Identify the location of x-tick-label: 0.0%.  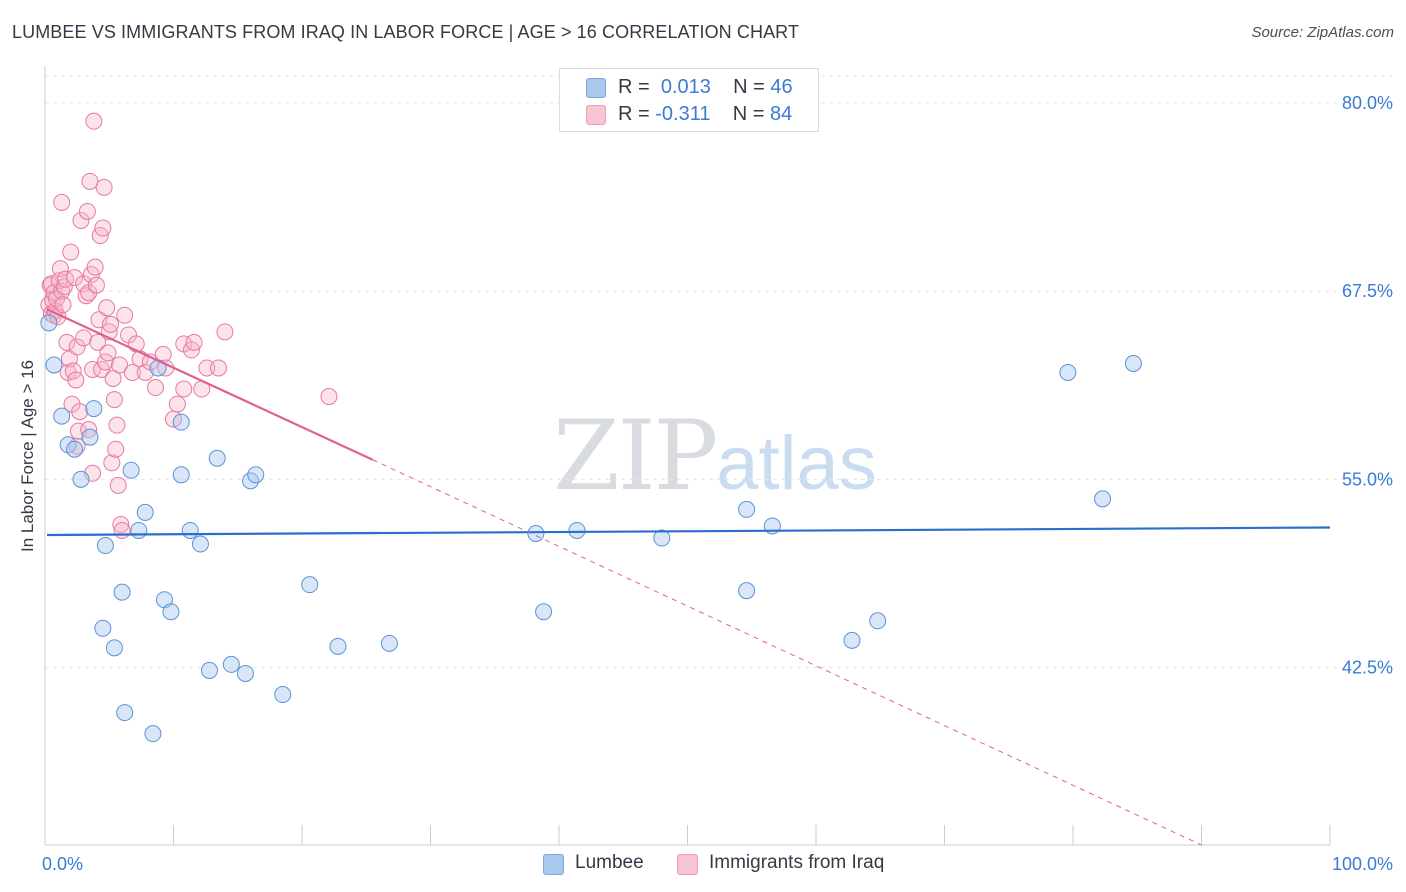
(62, 864).